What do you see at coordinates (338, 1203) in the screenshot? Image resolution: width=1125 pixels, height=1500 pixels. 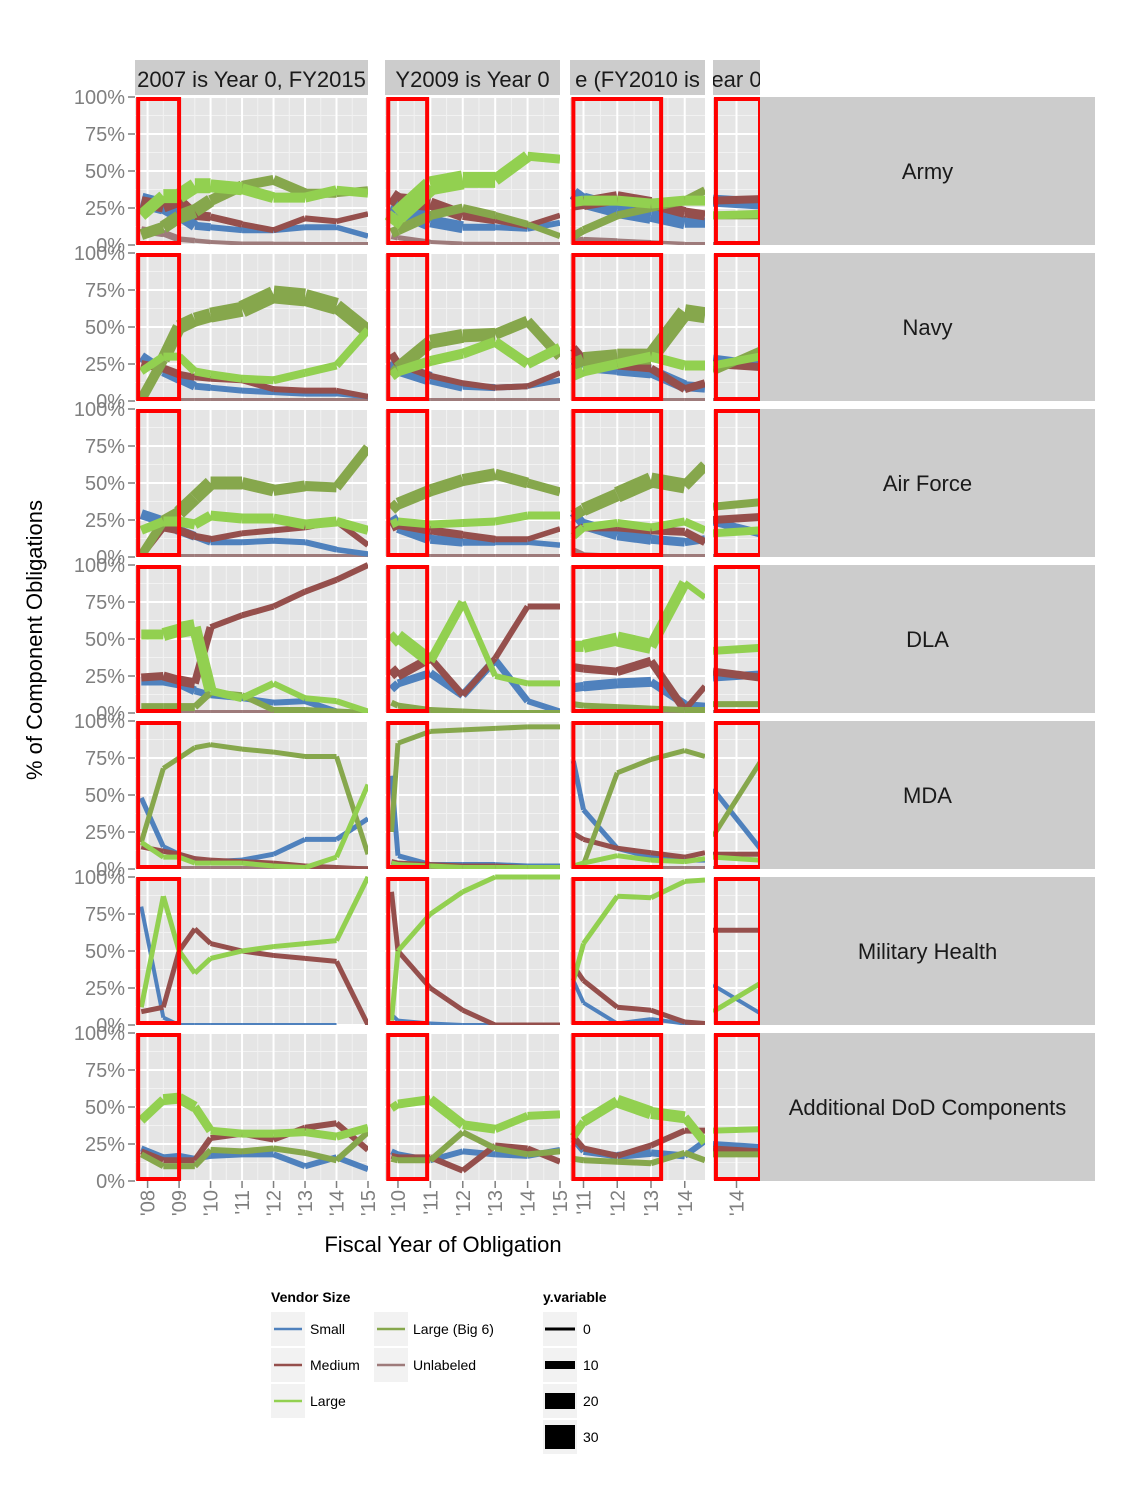 I see `x-tick-label: '14` at bounding box center [338, 1203].